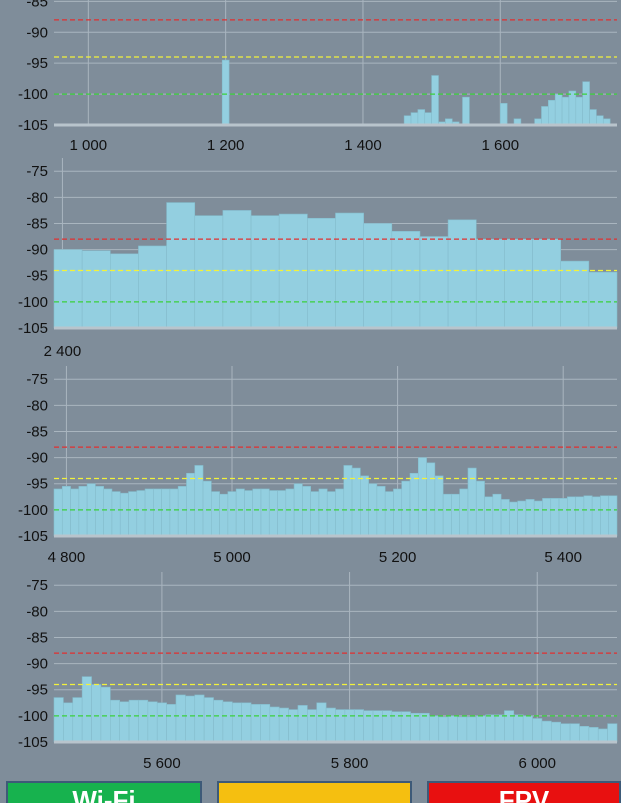 The width and height of the screenshot is (621, 803). What do you see at coordinates (350, 763) in the screenshot?
I see `x-tick-label: 5 800` at bounding box center [350, 763].